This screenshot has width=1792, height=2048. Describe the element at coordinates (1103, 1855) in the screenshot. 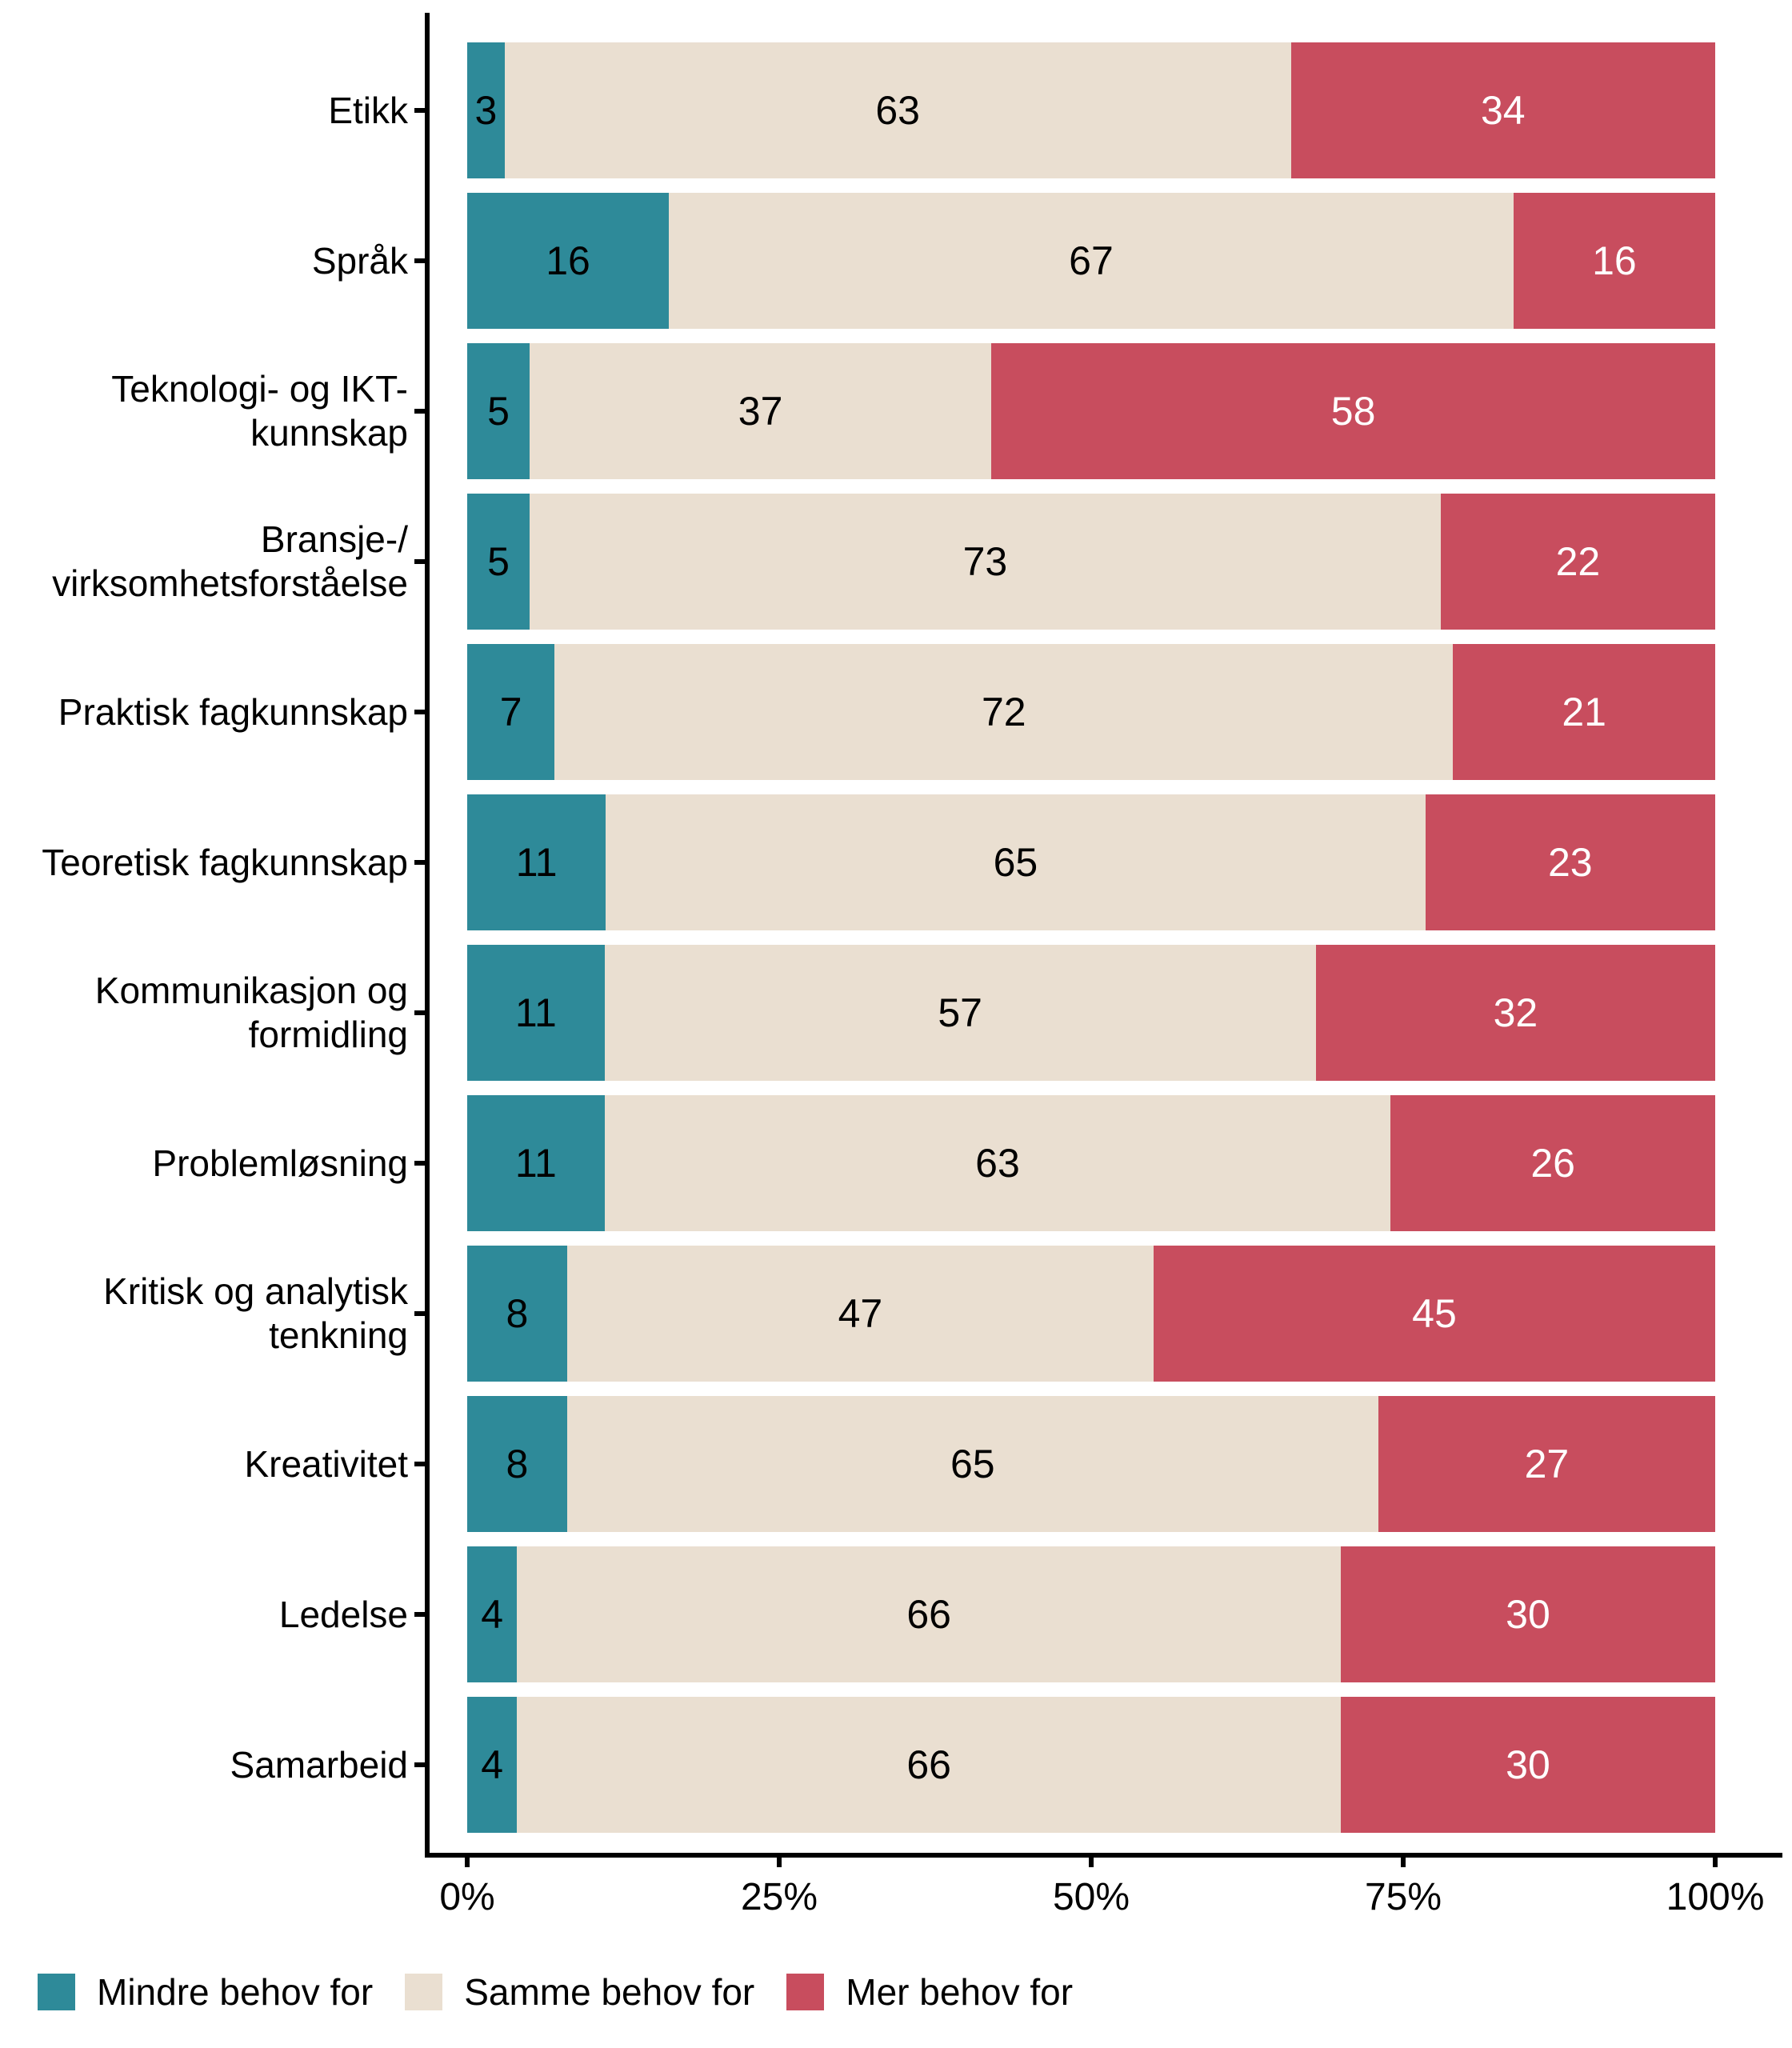

I see `x-axis-line` at that location.